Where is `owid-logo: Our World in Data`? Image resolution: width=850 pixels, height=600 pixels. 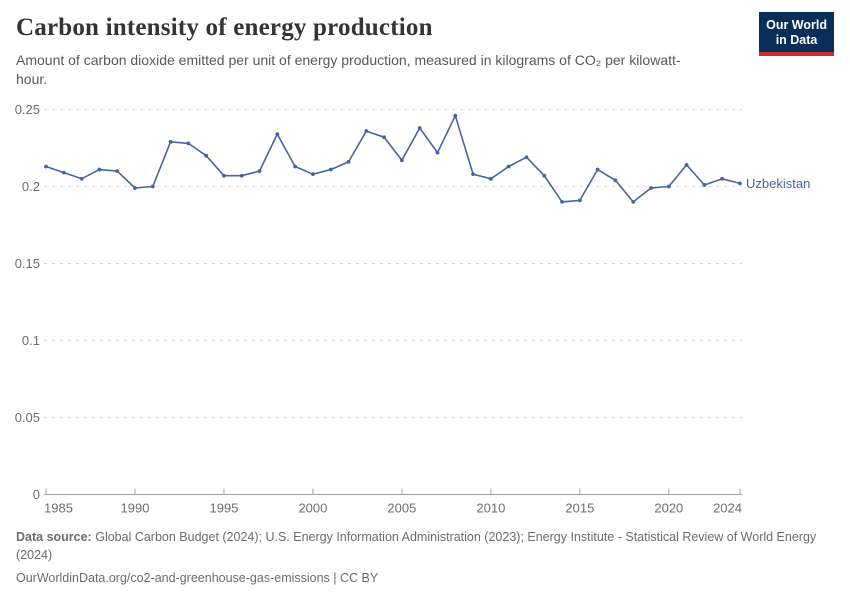
owid-logo: Our World in Data is located at coordinates (796, 34).